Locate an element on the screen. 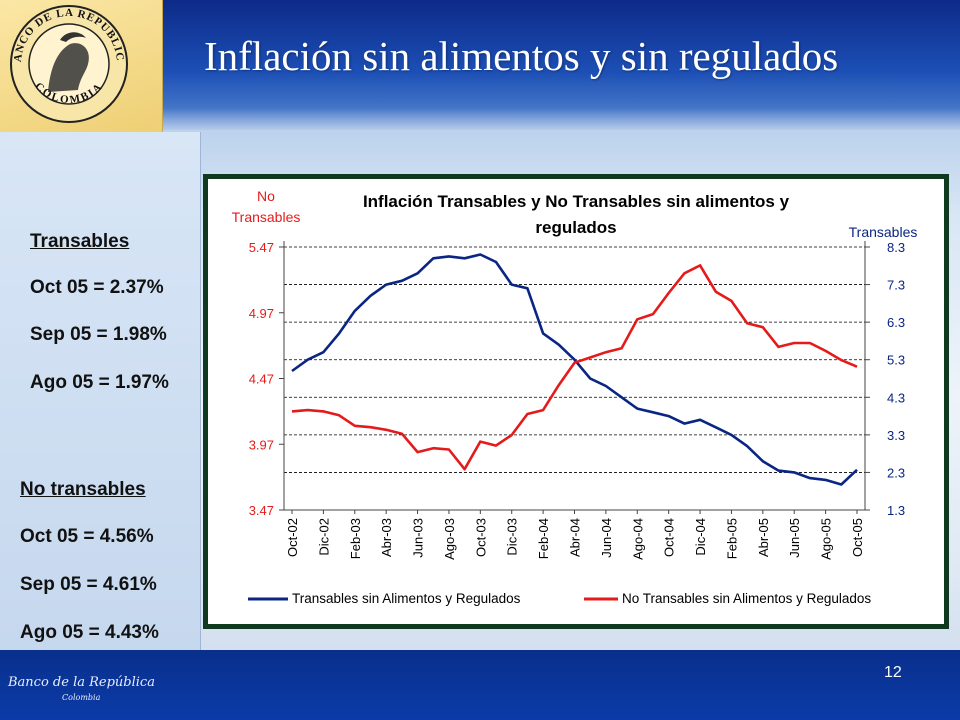  x-tick-label-Jun-04: Jun-04 is located at coordinates (606, 538).